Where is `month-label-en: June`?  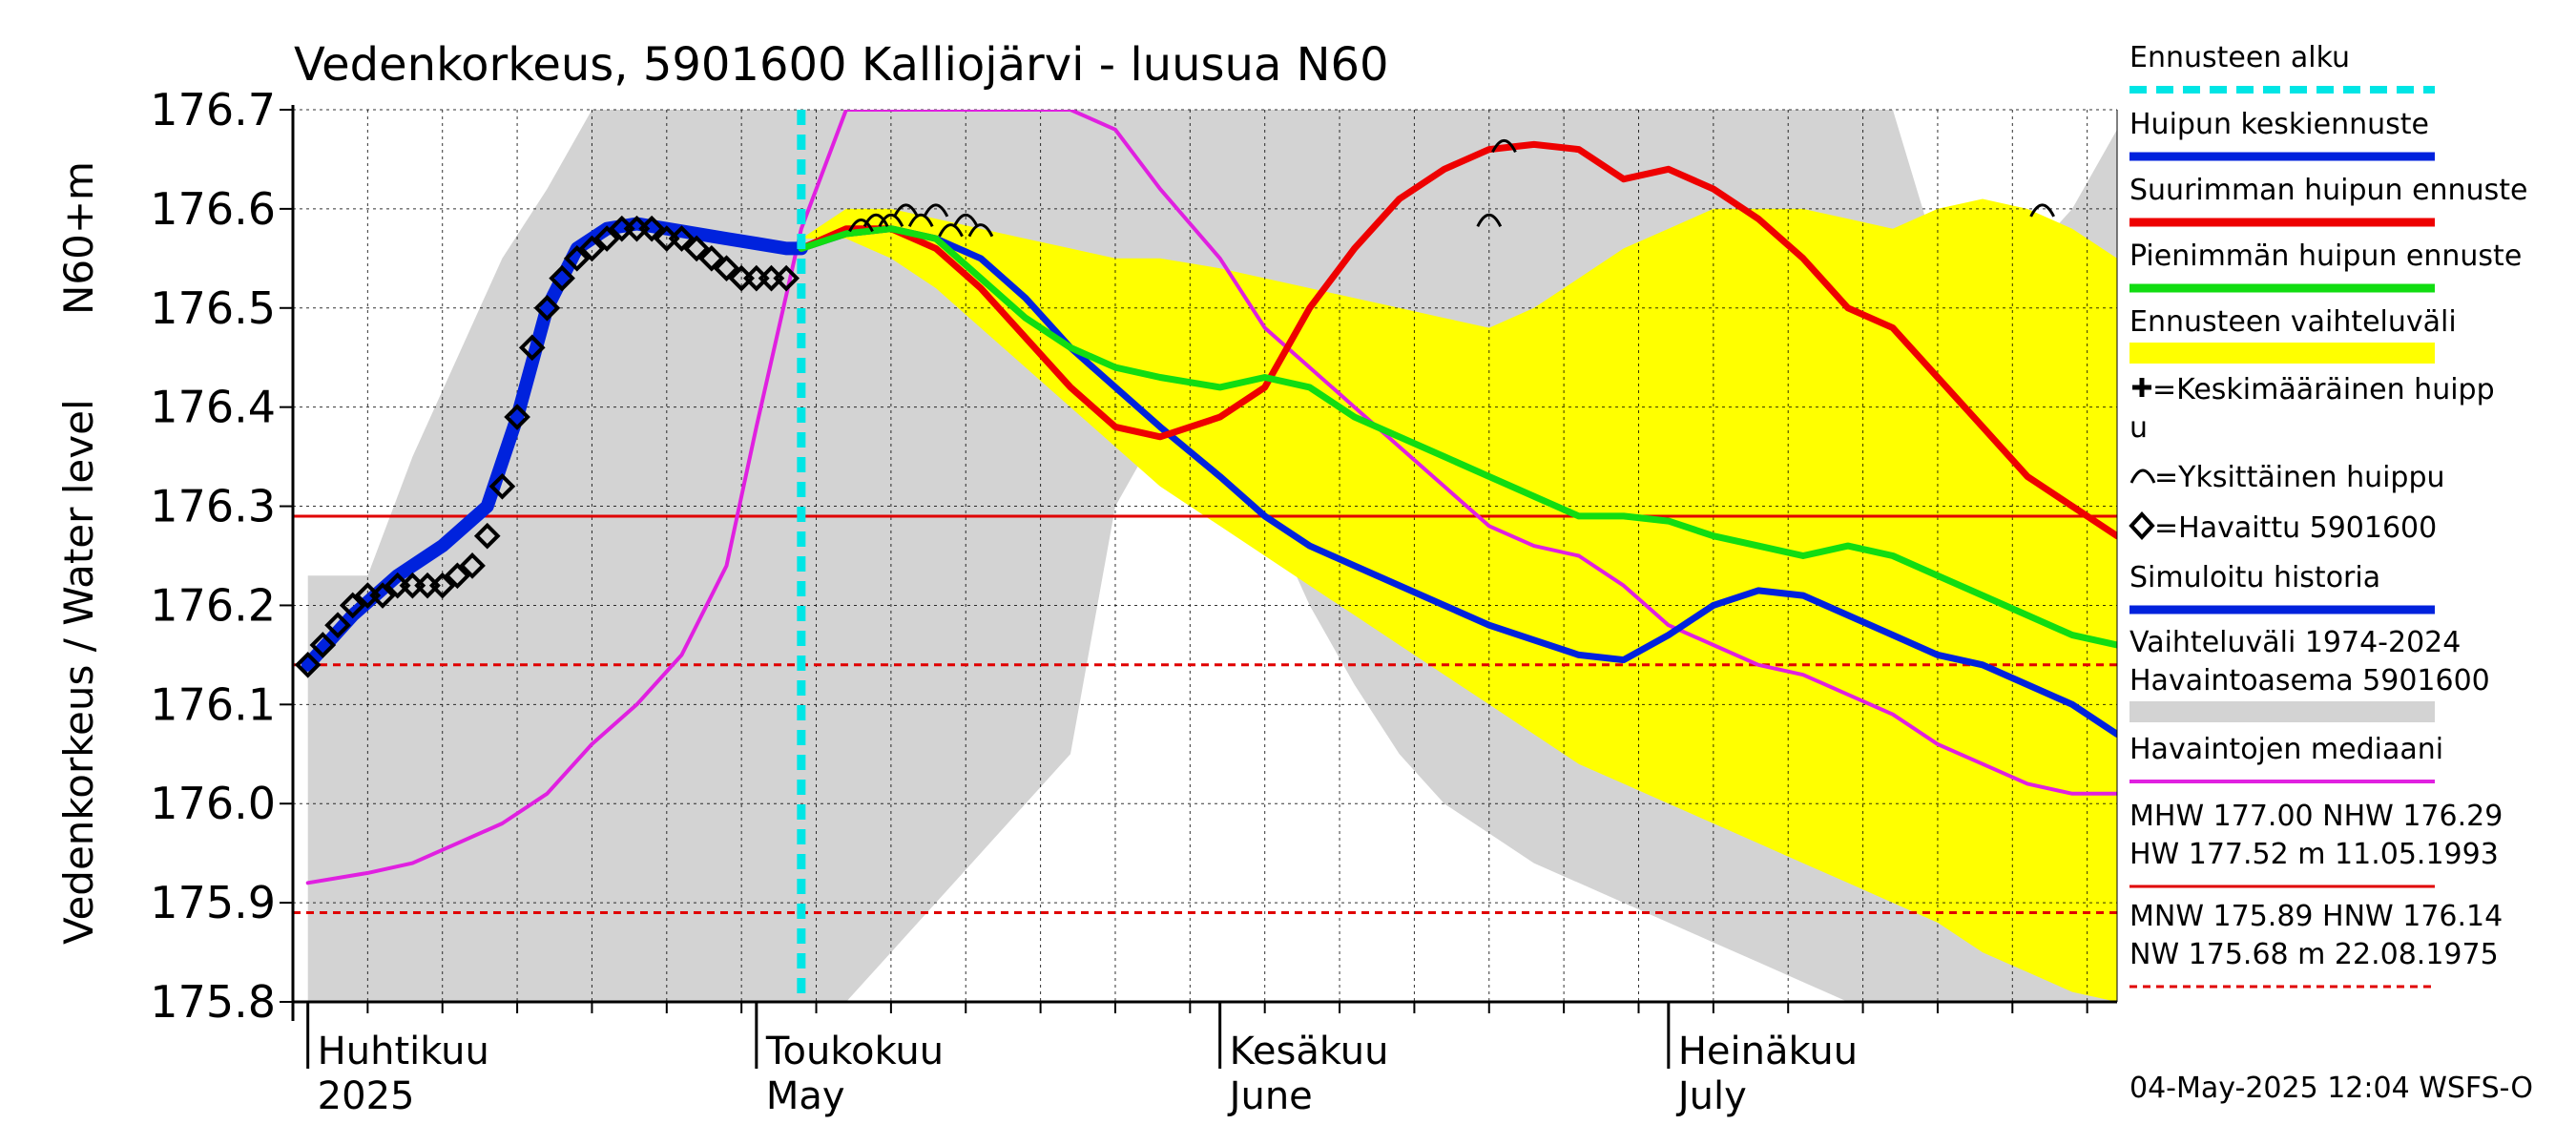
month-label-en: June is located at coordinates (1270, 1096).